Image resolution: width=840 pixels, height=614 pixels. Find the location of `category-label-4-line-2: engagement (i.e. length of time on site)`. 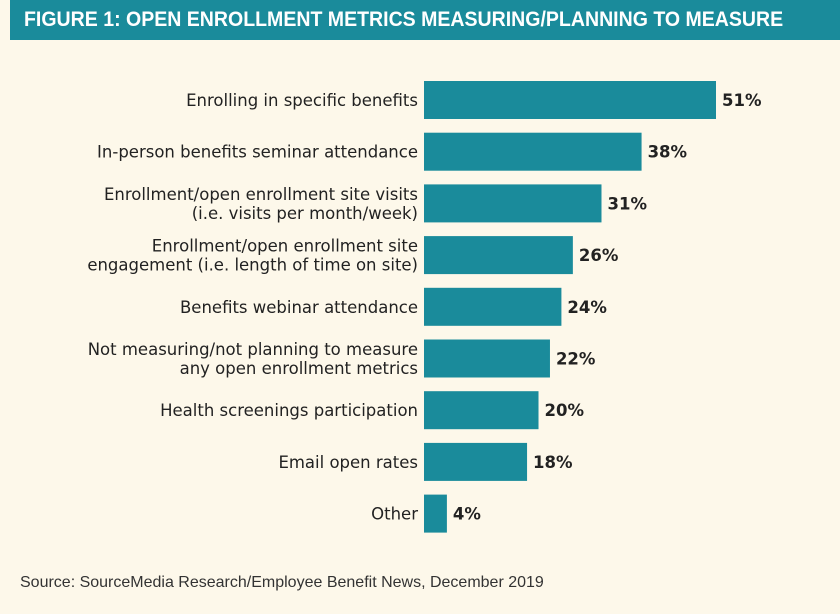

category-label-4-line-2: engagement (i.e. length of time on site) is located at coordinates (252, 265).